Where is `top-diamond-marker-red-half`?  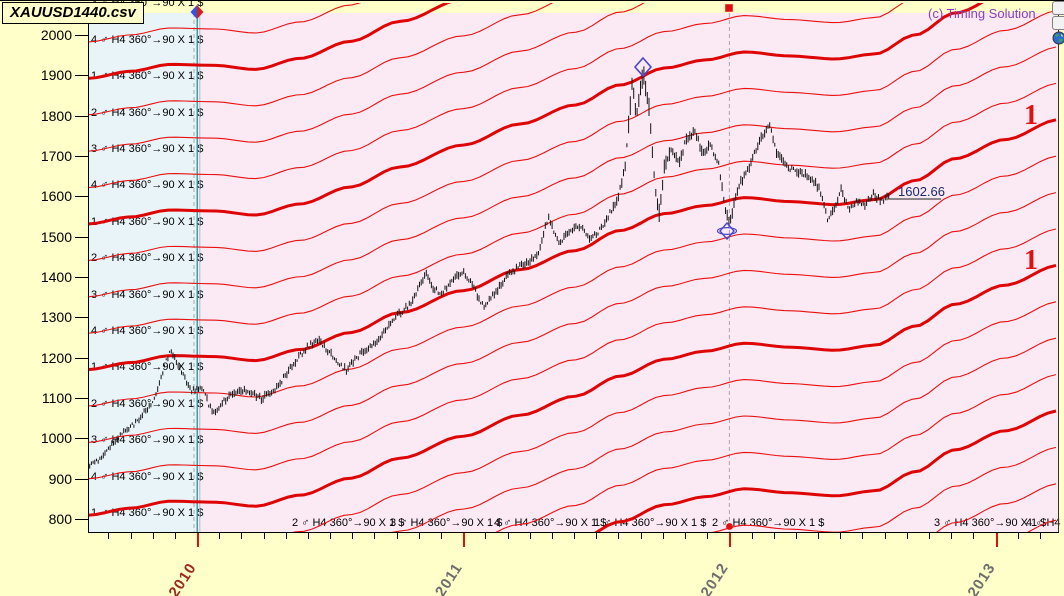
top-diamond-marker-red-half is located at coordinates (200, 12).